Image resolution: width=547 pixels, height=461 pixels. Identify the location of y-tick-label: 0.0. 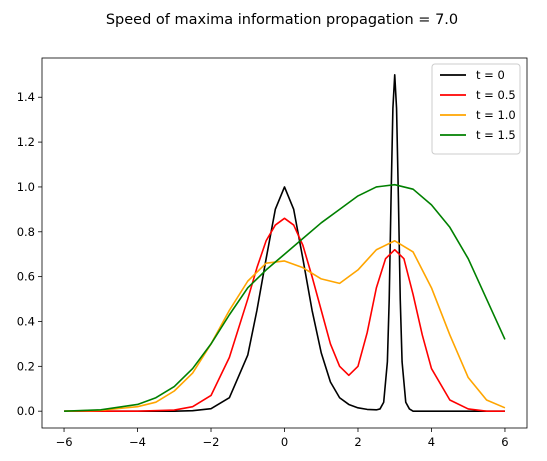
(26, 411).